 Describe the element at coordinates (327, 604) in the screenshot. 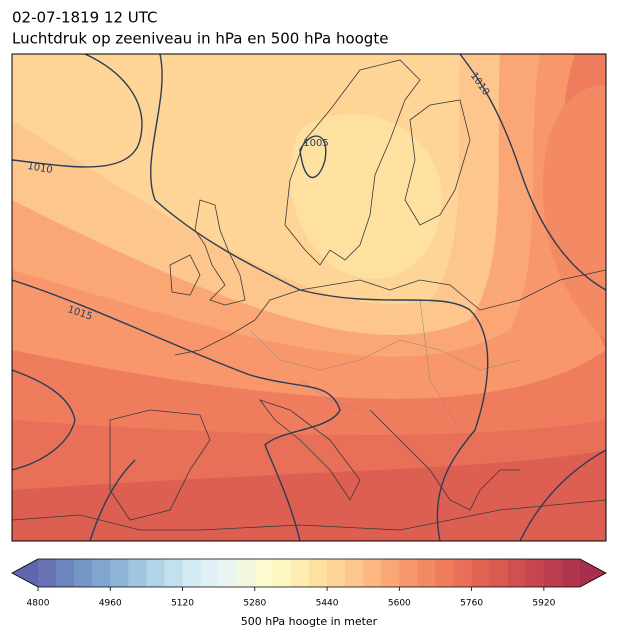

I see `colorbar-tick-label: 5440` at that location.